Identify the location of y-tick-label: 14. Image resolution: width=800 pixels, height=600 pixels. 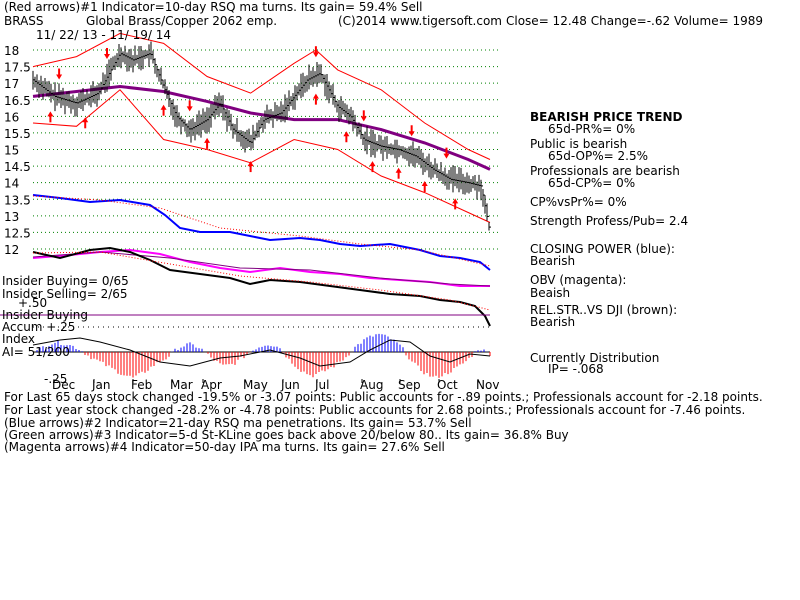
(11, 184).